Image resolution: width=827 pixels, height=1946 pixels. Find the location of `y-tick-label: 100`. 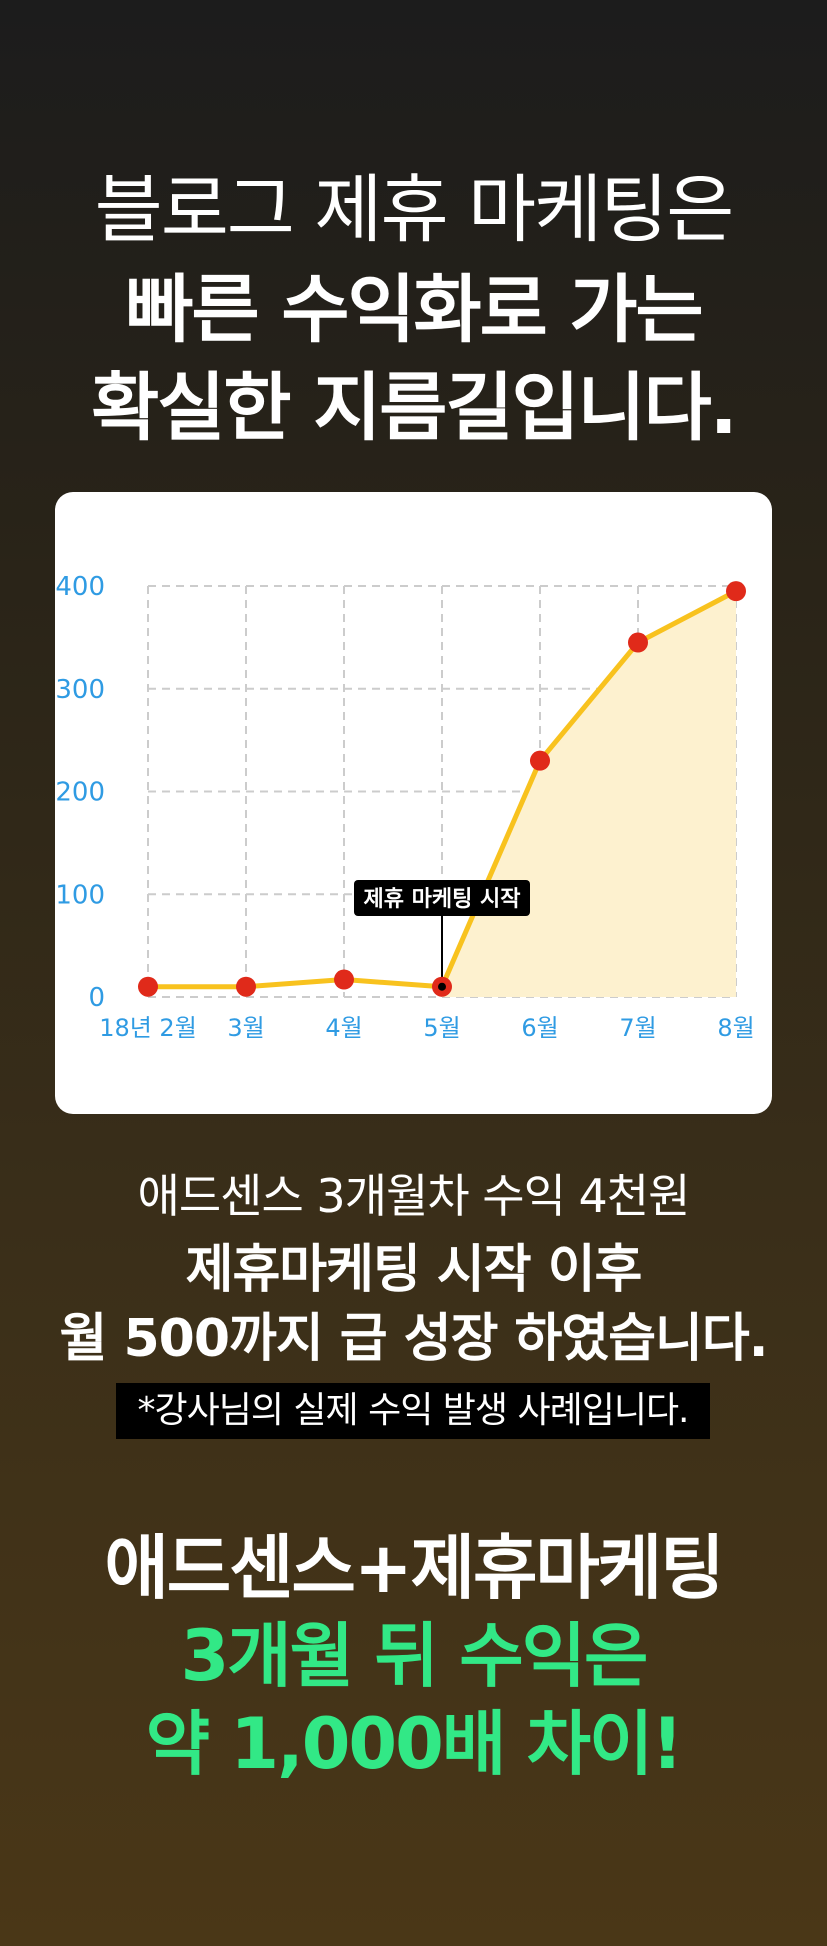

y-tick-label: 100 is located at coordinates (80, 895).